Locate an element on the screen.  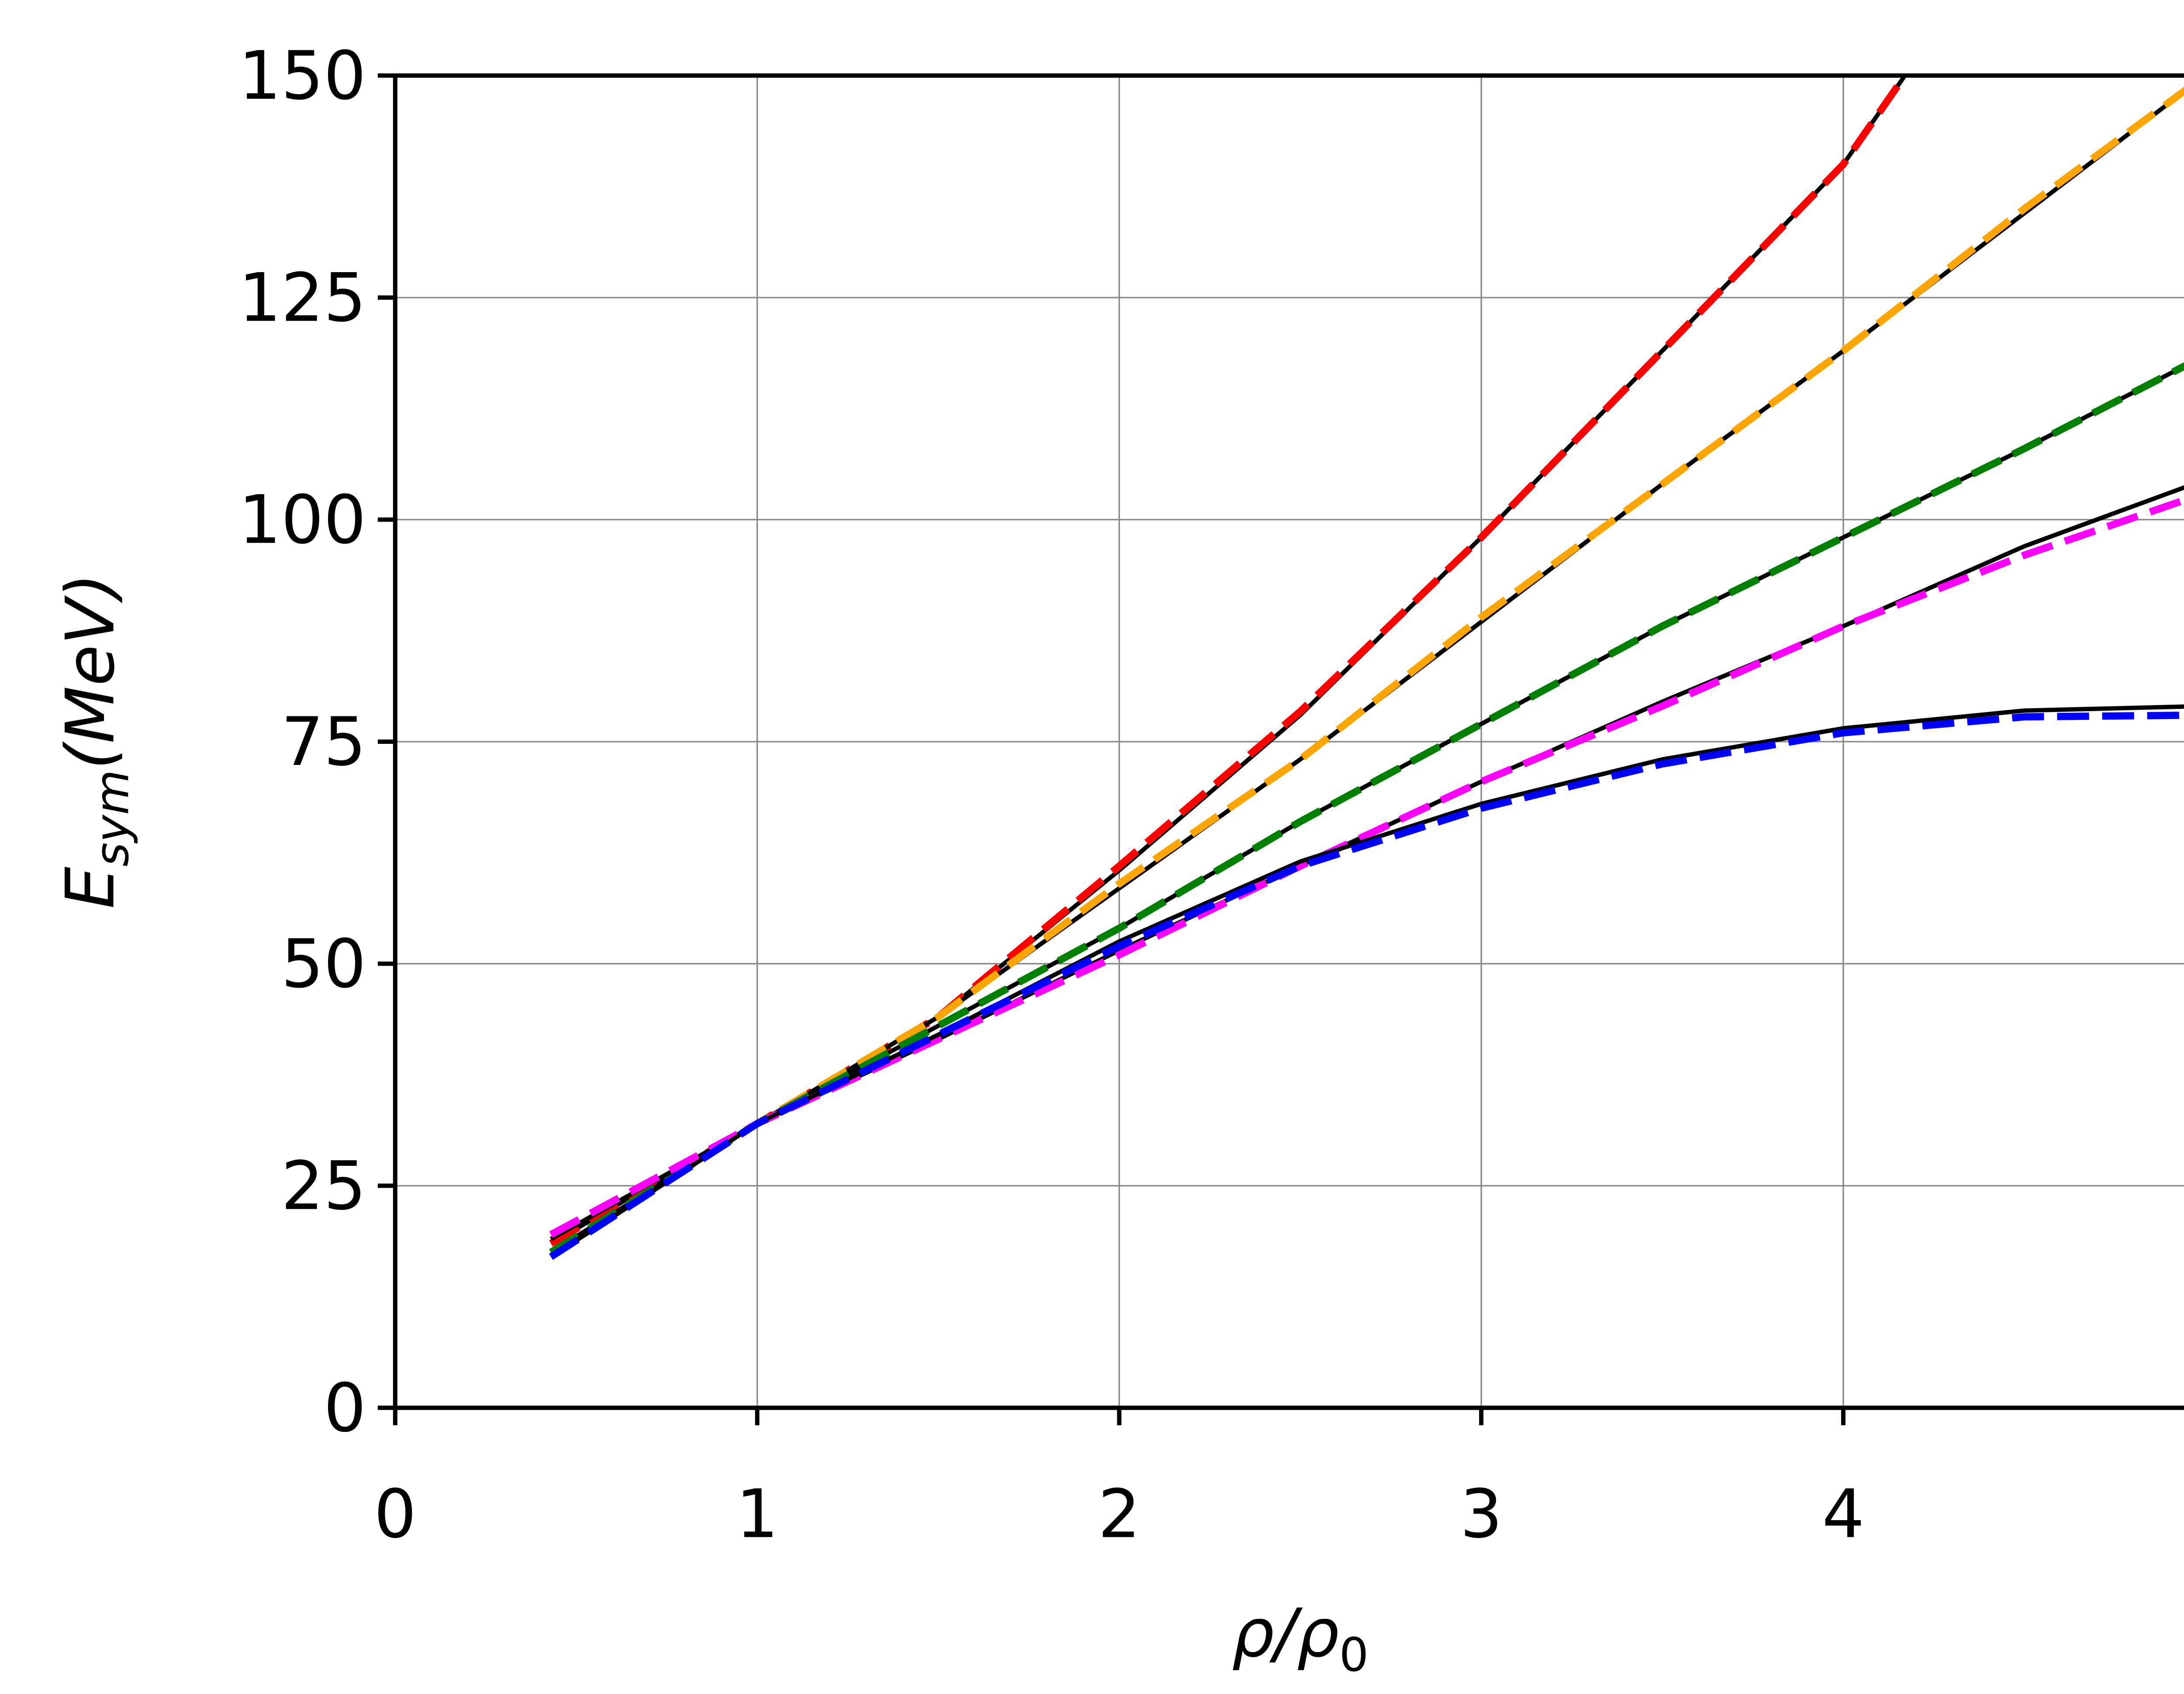
y-label-main: E is located at coordinates (91, 888).